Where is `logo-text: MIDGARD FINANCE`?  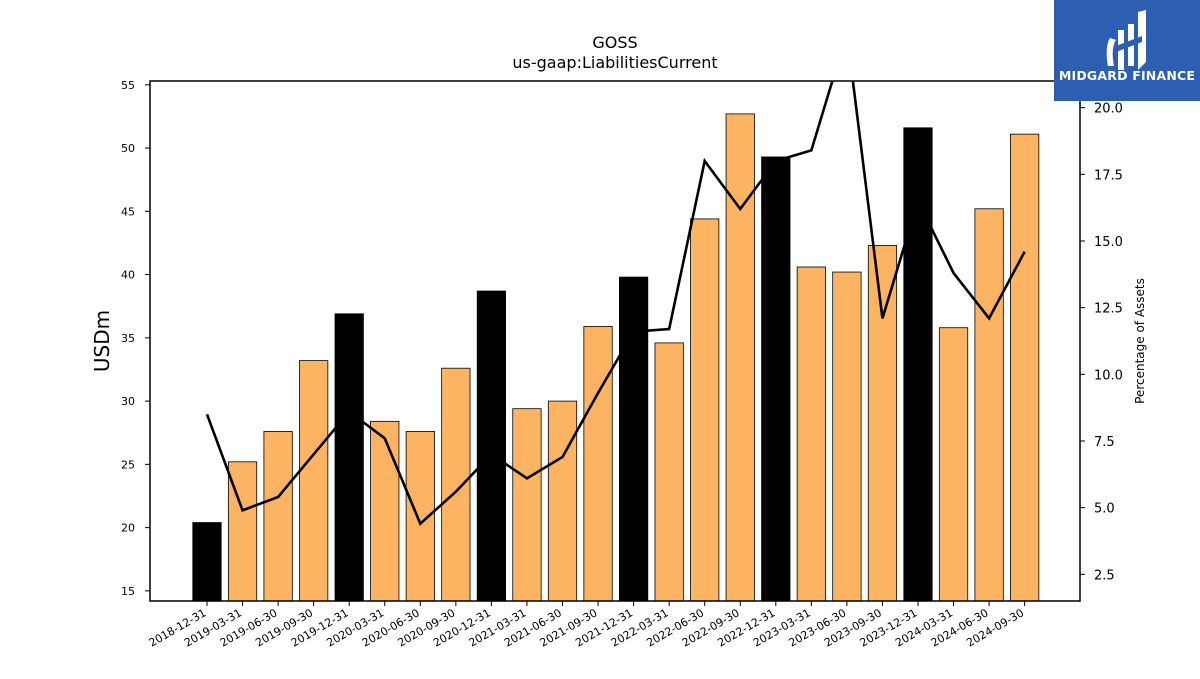
logo-text: MIDGARD FINANCE is located at coordinates (1127, 75).